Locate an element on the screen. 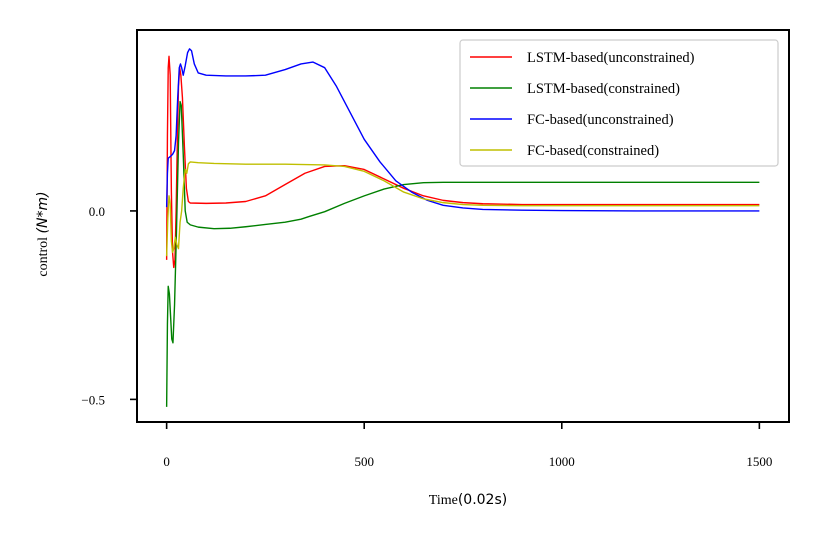 The height and width of the screenshot is (541, 817). x-tick-label: 1000 is located at coordinates (562, 461).